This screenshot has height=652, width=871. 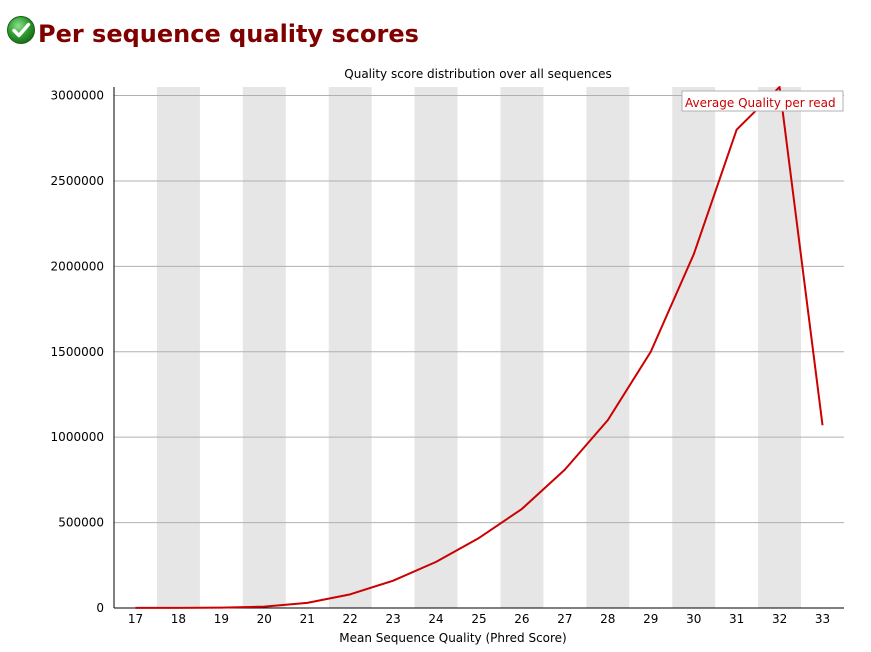 I want to click on legend-entry: Average Quality per read, so click(x=760, y=103).